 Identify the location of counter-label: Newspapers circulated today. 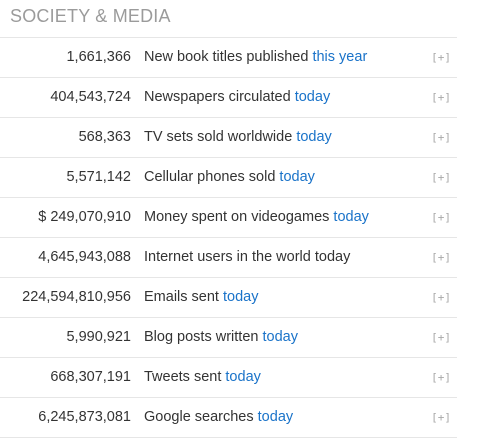
(237, 97).